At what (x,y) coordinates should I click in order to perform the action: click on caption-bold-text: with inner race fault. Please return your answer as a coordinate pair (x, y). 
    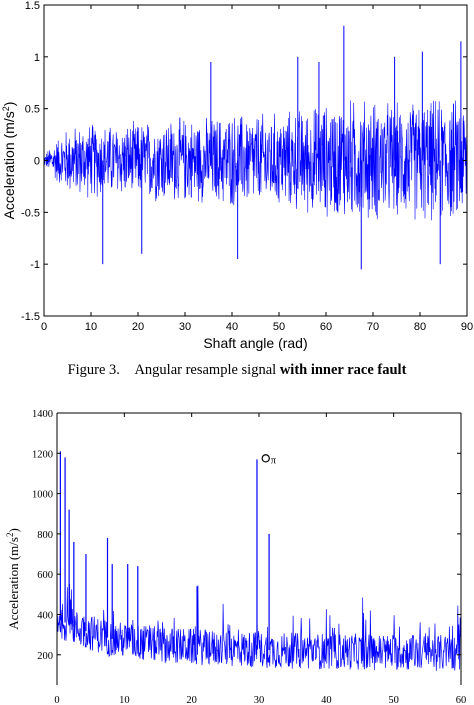
    Looking at the image, I should click on (343, 370).